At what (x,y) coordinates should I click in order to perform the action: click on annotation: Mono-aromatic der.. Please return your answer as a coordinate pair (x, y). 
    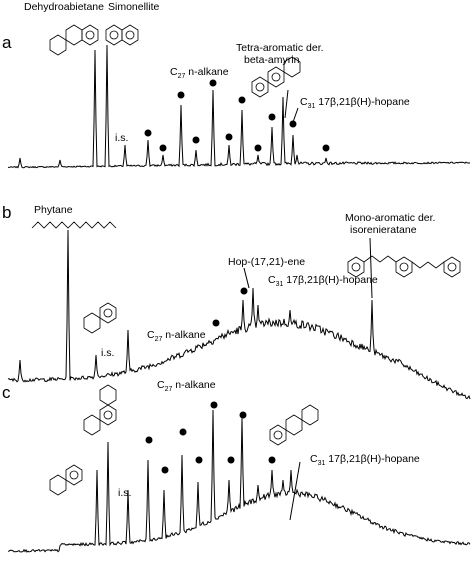
    Looking at the image, I should click on (390, 218).